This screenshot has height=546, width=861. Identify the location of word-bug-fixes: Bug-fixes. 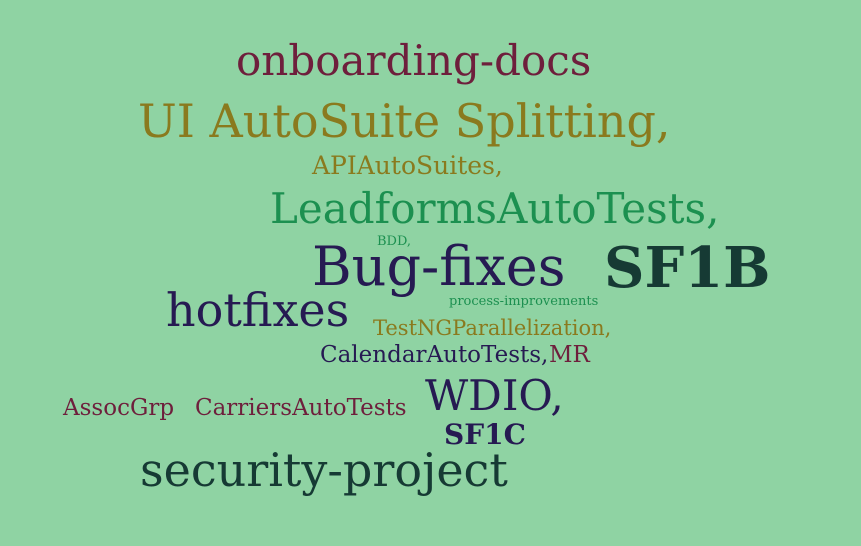
(439, 266).